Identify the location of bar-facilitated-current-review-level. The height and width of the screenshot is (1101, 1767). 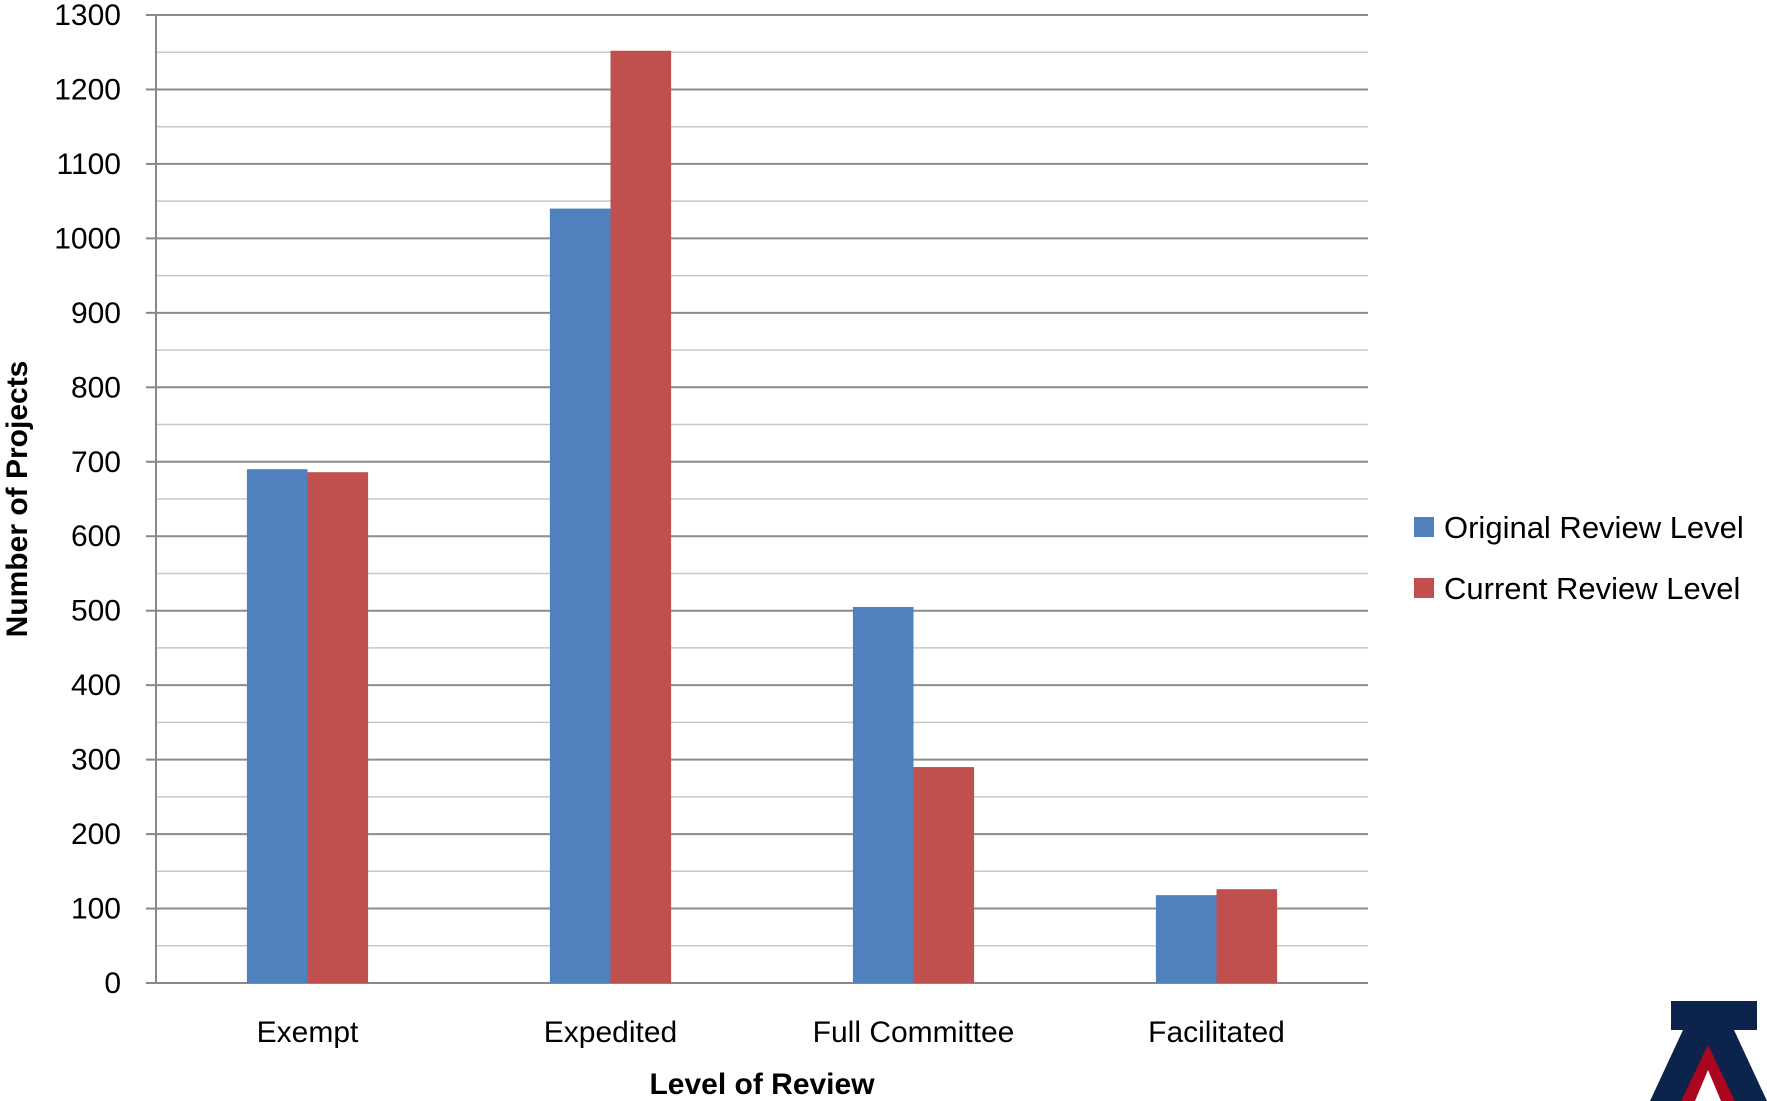
(1247, 936).